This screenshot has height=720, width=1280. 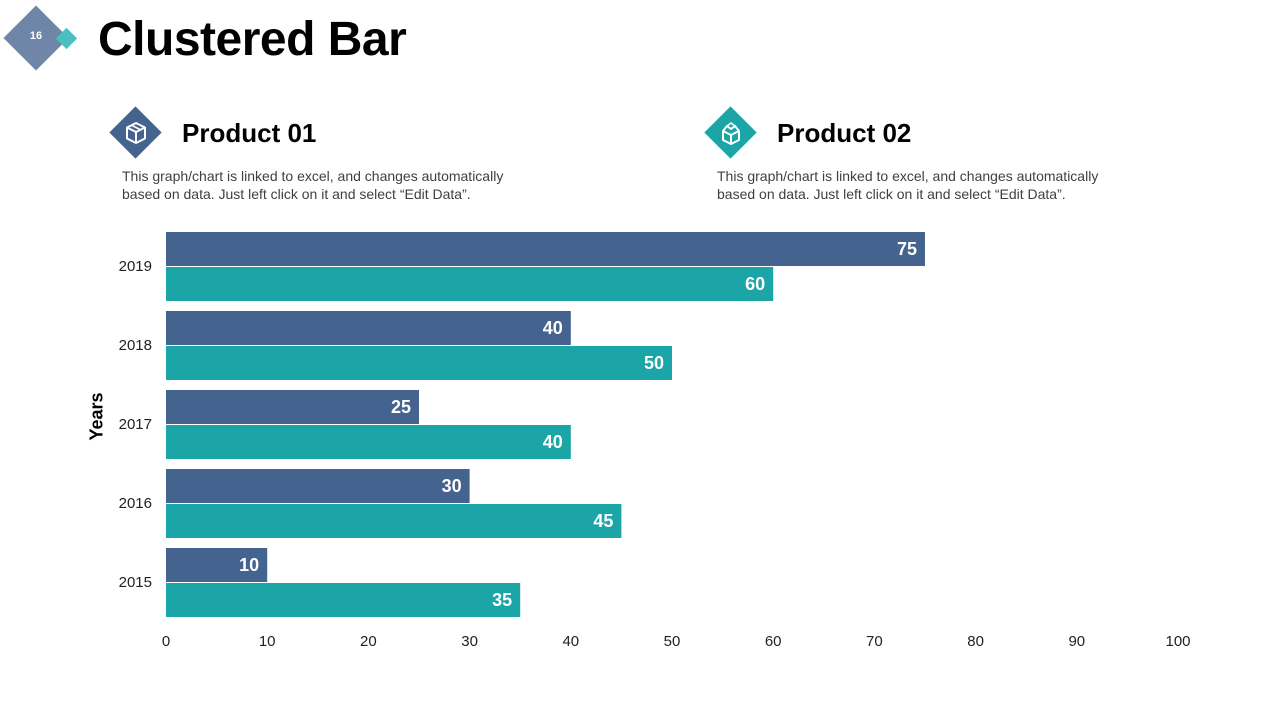 I want to click on open-box-icon, so click(x=730, y=132).